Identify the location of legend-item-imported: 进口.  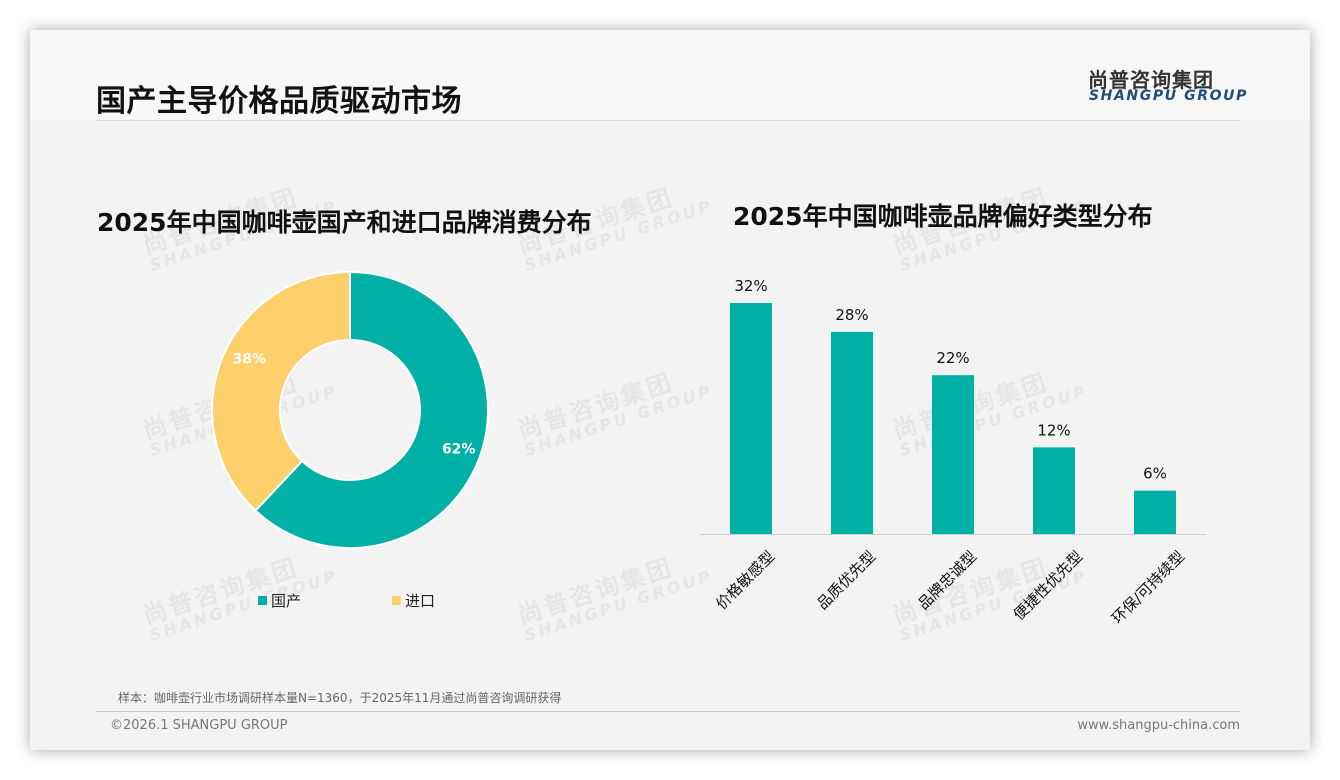
(413, 600).